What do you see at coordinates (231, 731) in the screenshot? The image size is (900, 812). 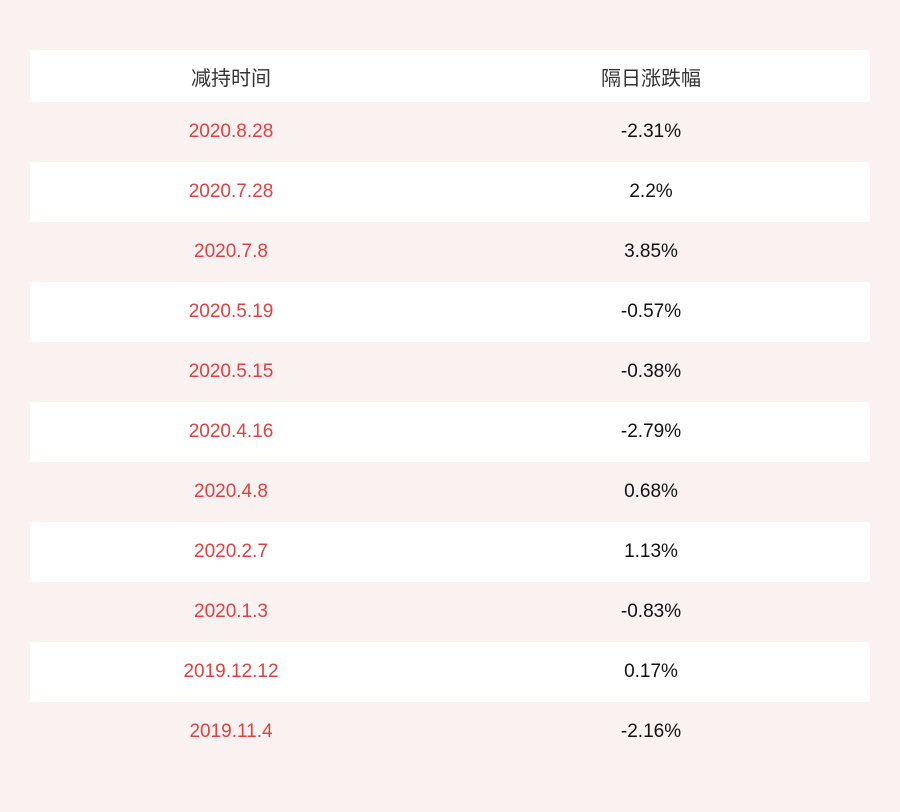 I see `reduction-date-cell: 2019.11.4` at bounding box center [231, 731].